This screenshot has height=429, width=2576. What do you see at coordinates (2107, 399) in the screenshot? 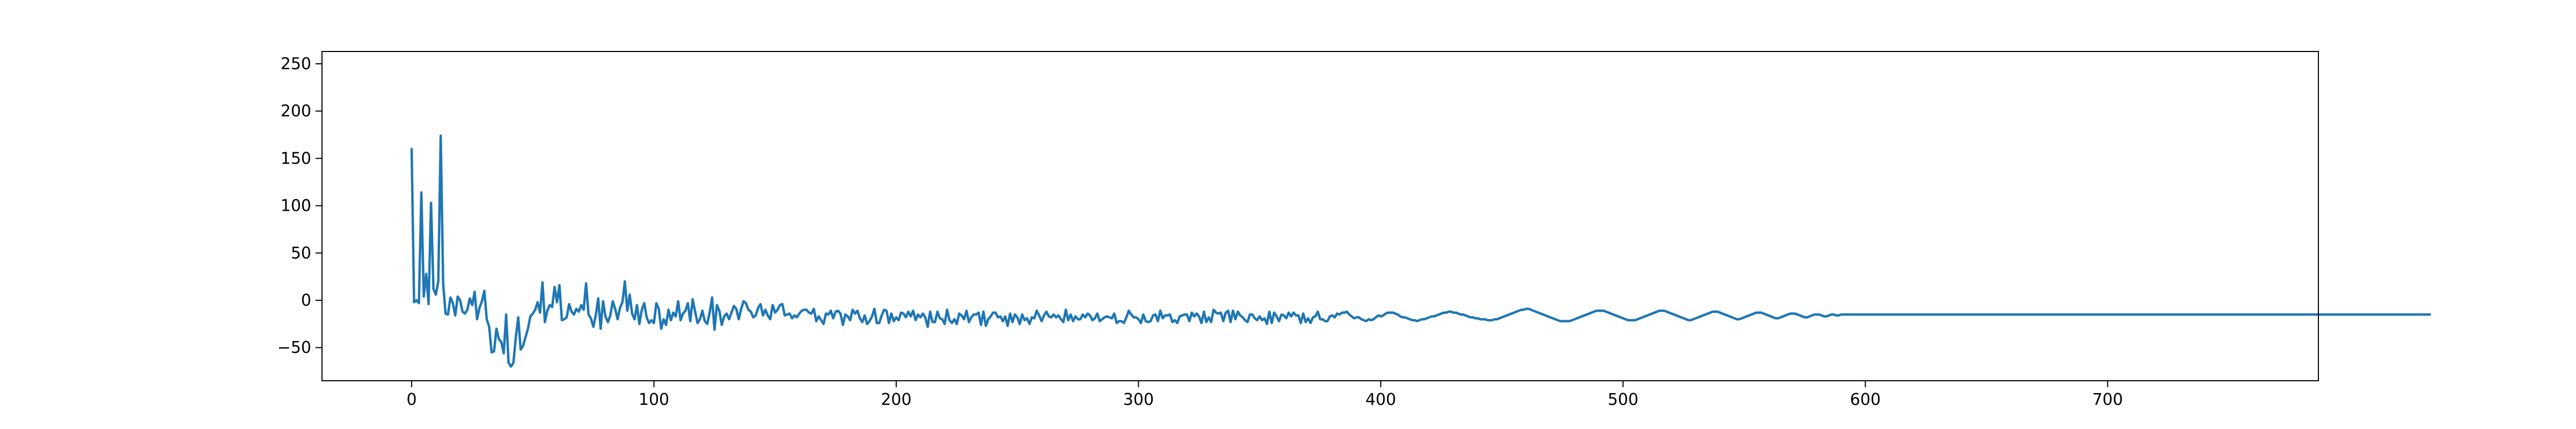
I see `x-tick-label: 700` at bounding box center [2107, 399].